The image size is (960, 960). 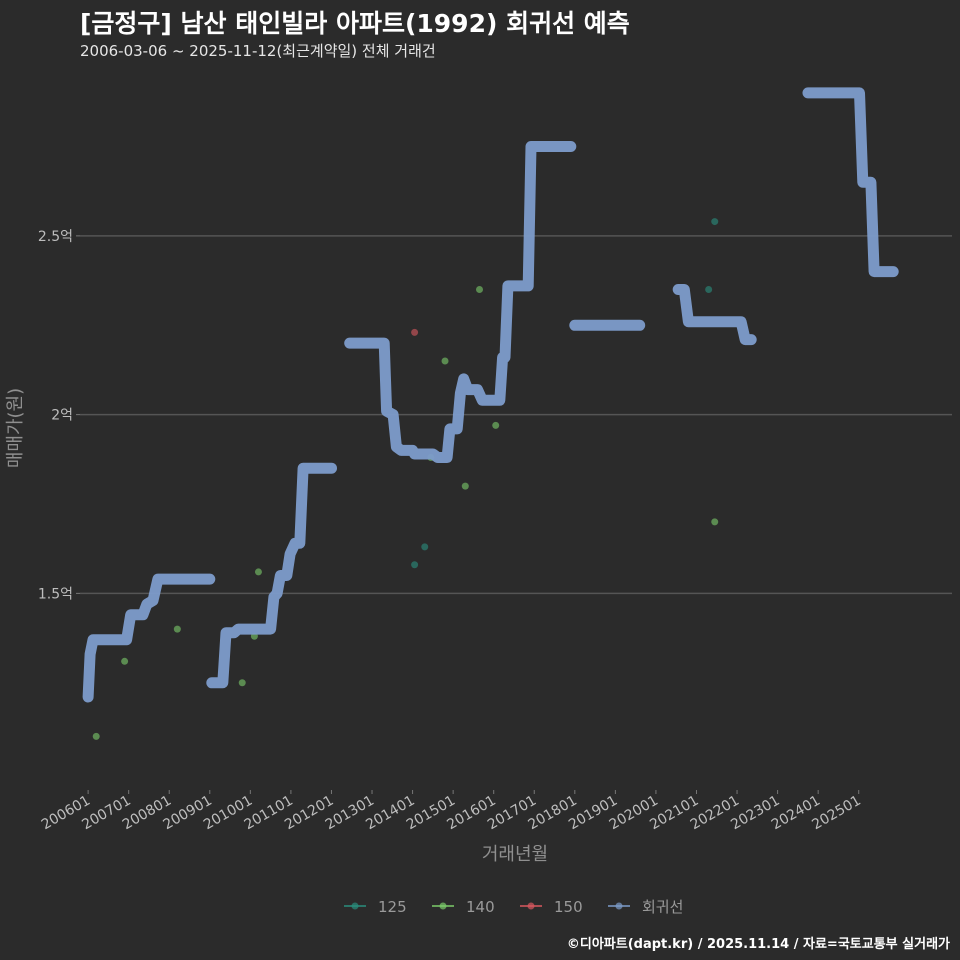 I want to click on chart-subtitle: 2006-03-06 ~ 2025-11-12(최근계약일) 전체 거래건, so click(x=258, y=51).